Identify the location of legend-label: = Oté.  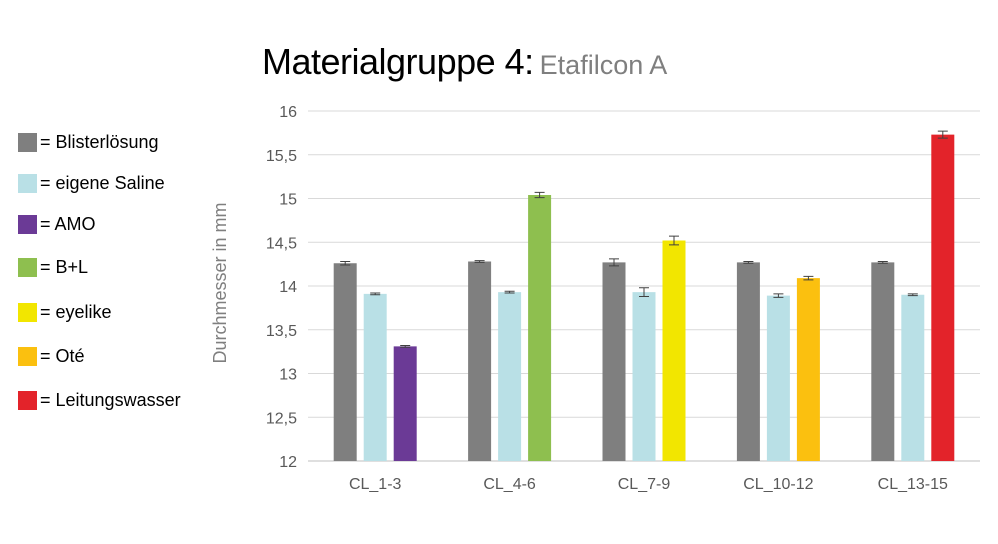
(62, 355).